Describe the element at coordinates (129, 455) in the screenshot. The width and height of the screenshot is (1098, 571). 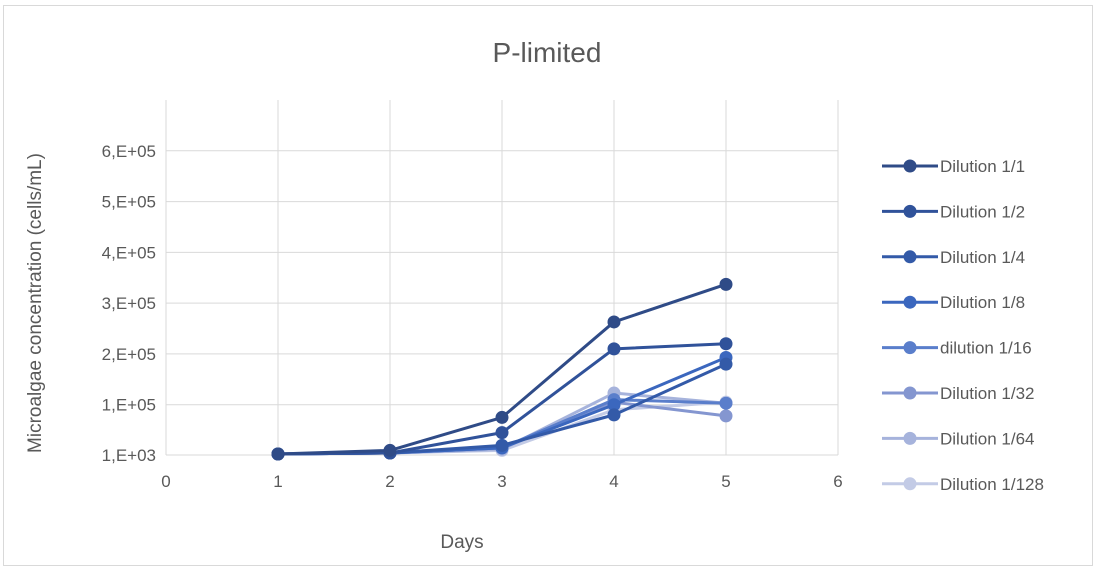
I see `y-tick-label: 1,E+03` at that location.